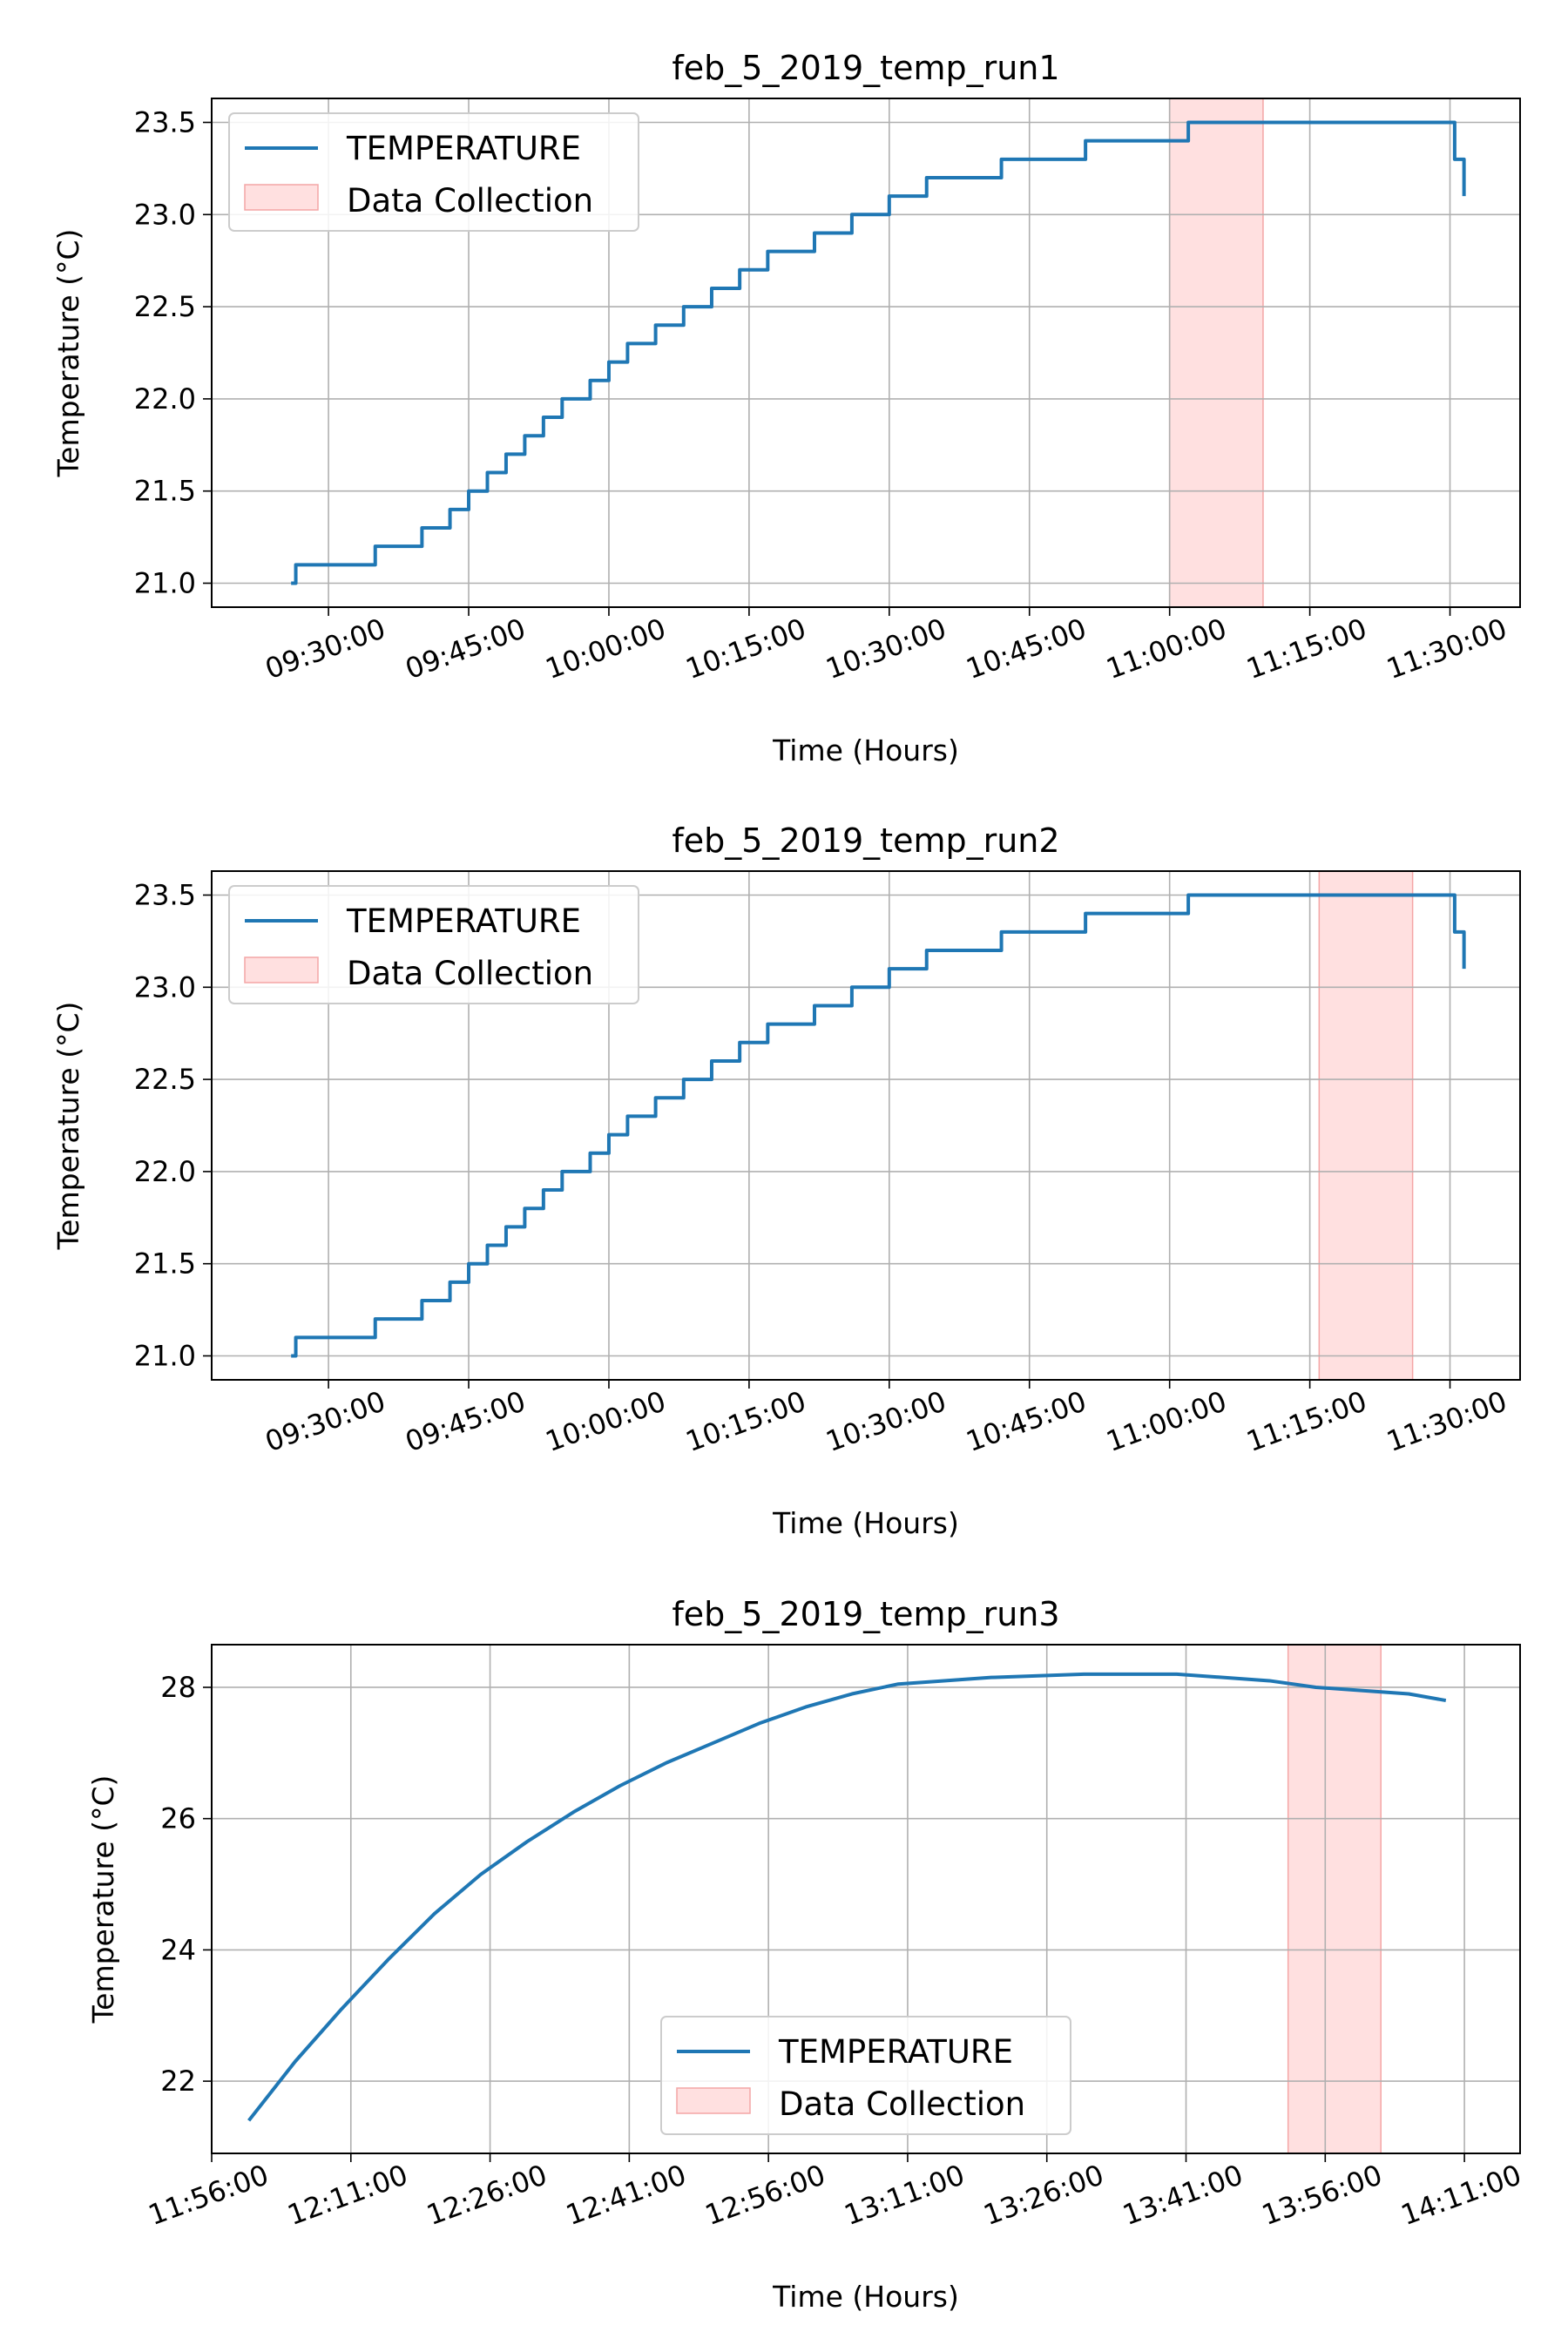 The height and width of the screenshot is (2352, 1568). I want to click on x-tick-label: 13:11:00, so click(905, 2195).